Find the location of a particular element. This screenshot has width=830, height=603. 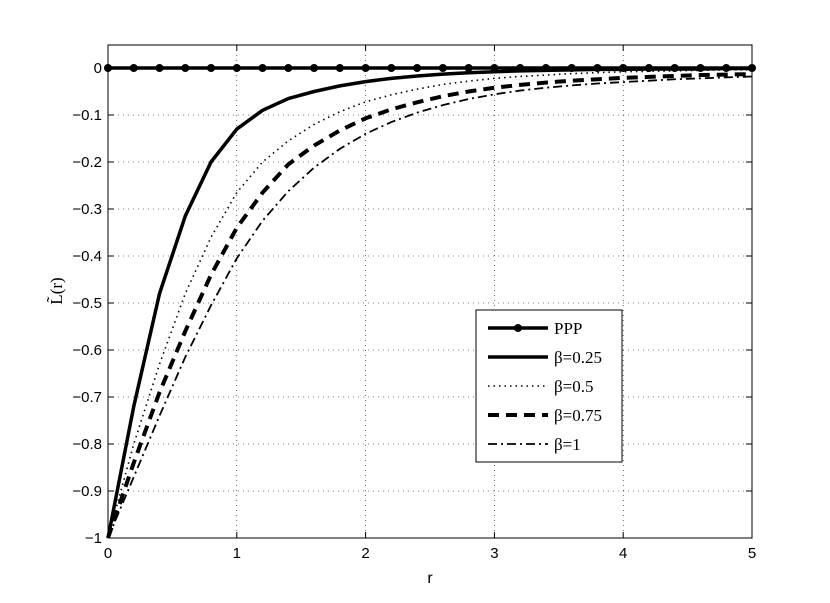

x-tick-label: 3 is located at coordinates (494, 553).